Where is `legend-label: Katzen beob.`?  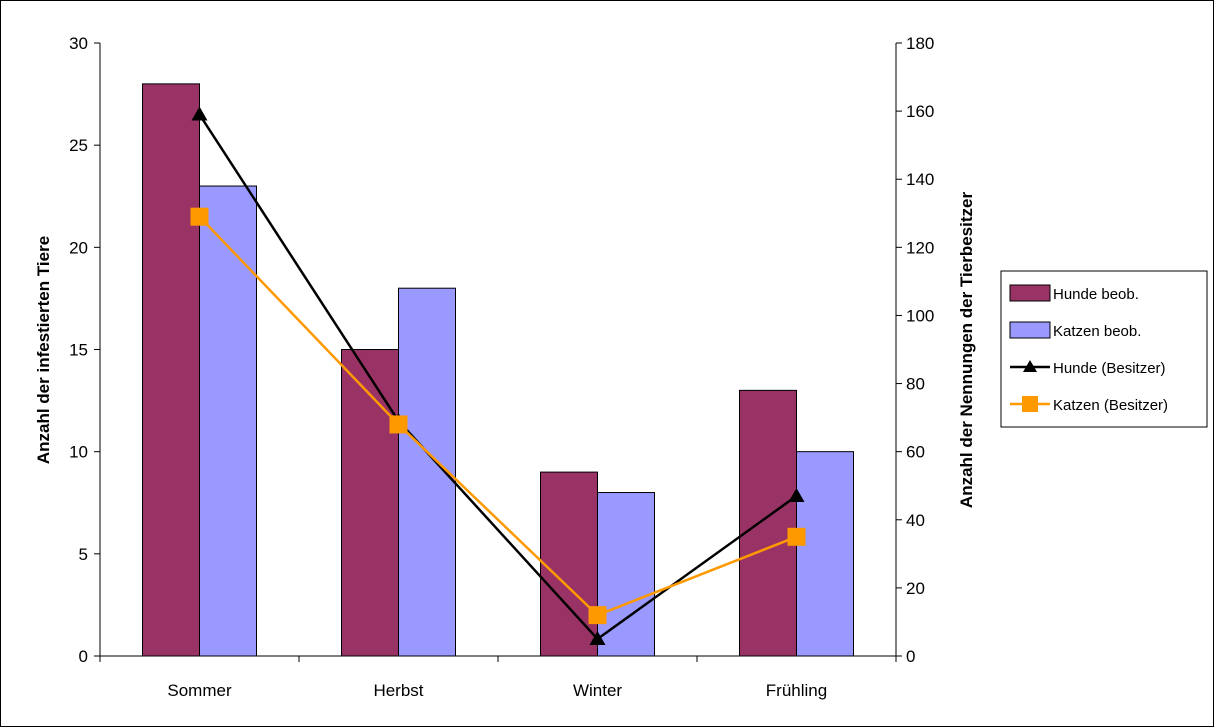
legend-label: Katzen beob. is located at coordinates (1097, 331).